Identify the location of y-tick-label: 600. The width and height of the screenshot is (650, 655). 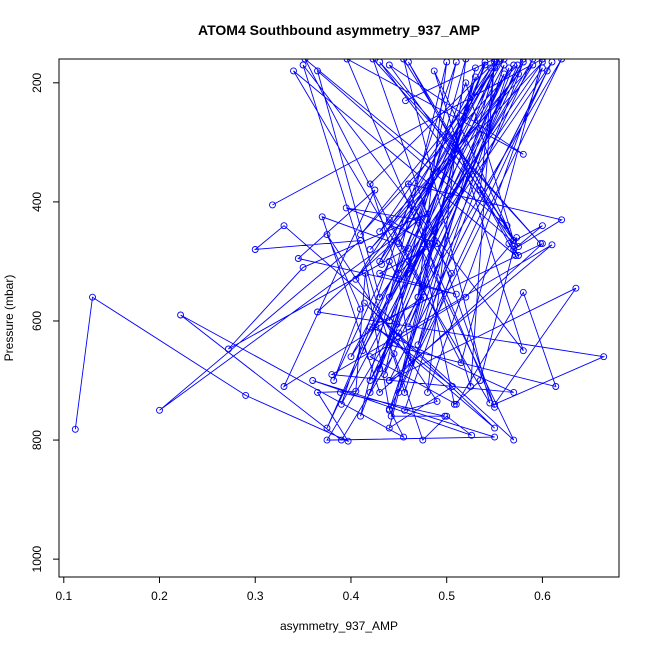
(37, 321).